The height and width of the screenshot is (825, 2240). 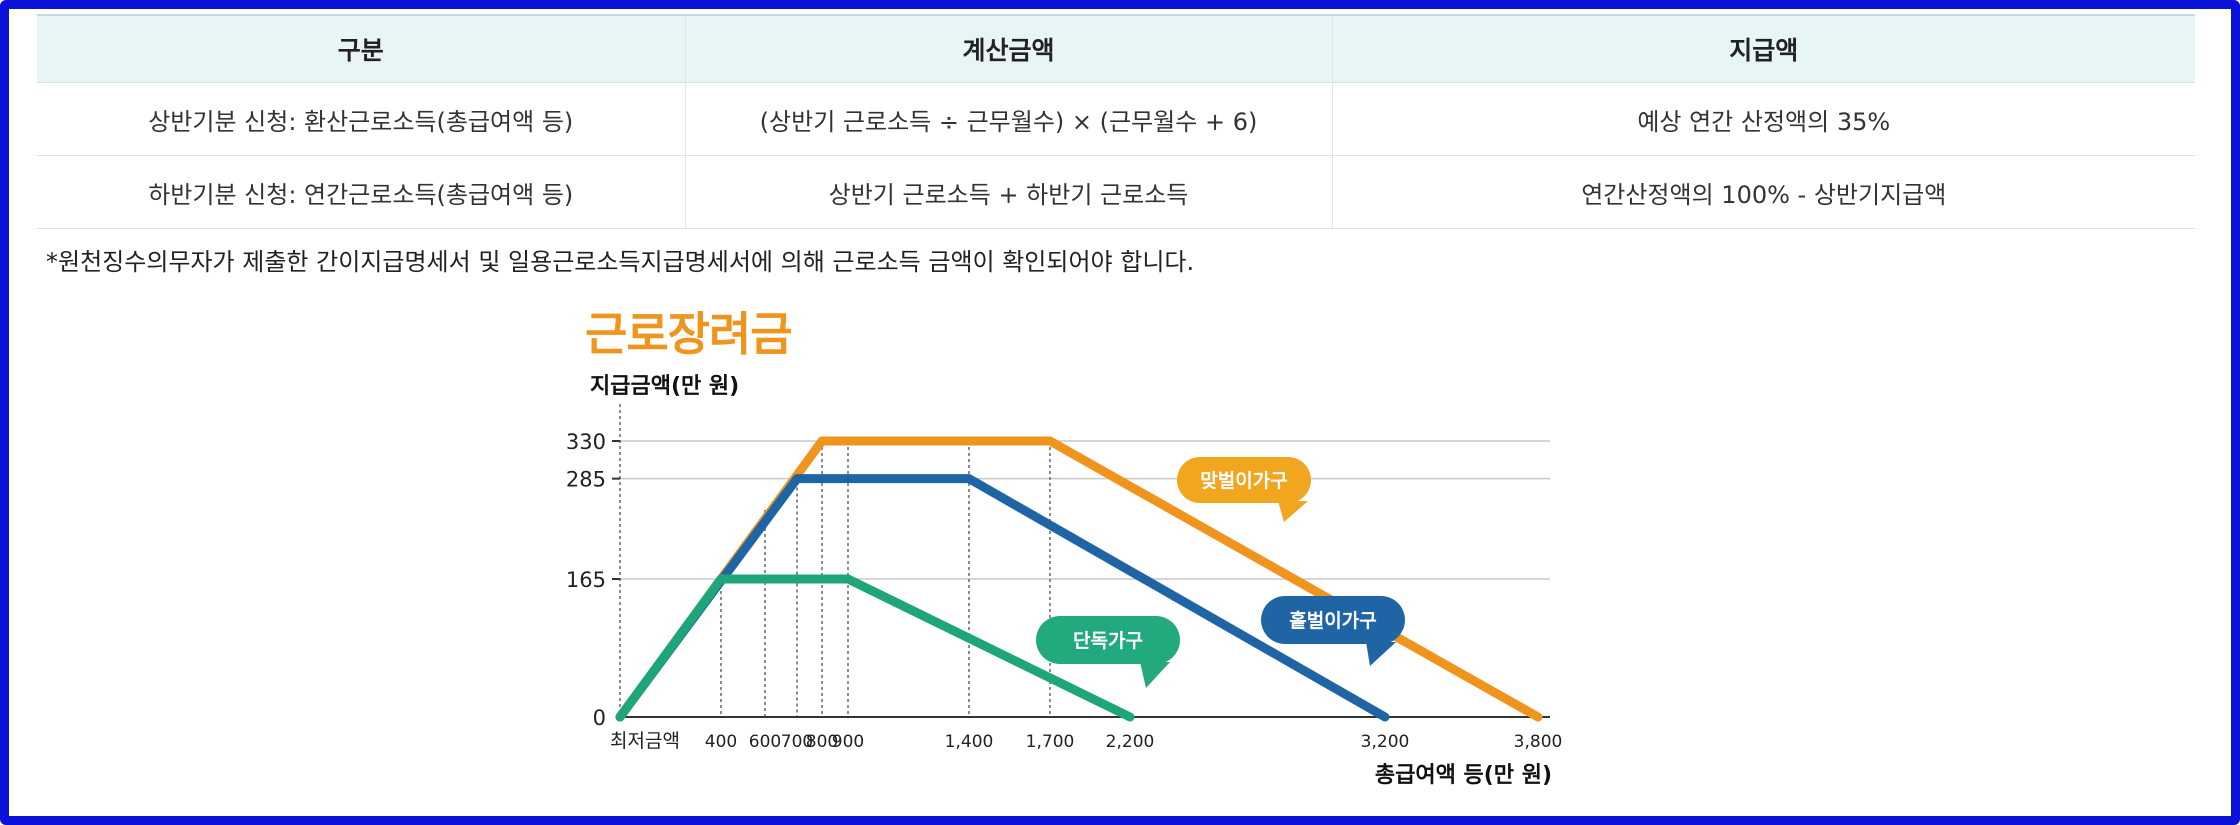 I want to click on series-label-1: 홑벌이가구, so click(x=1332, y=620).